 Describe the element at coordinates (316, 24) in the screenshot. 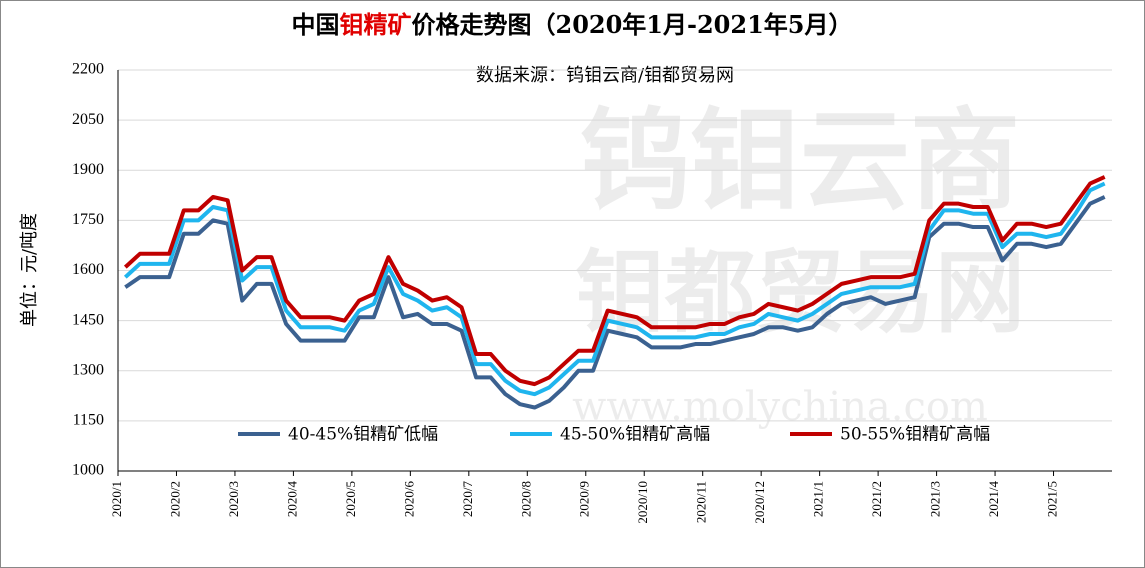

I see `title-part: 中国` at that location.